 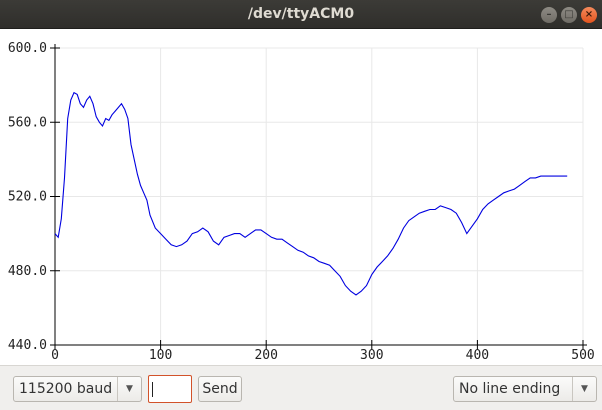 I want to click on y-tick-label: 440.0, so click(x=27, y=345).